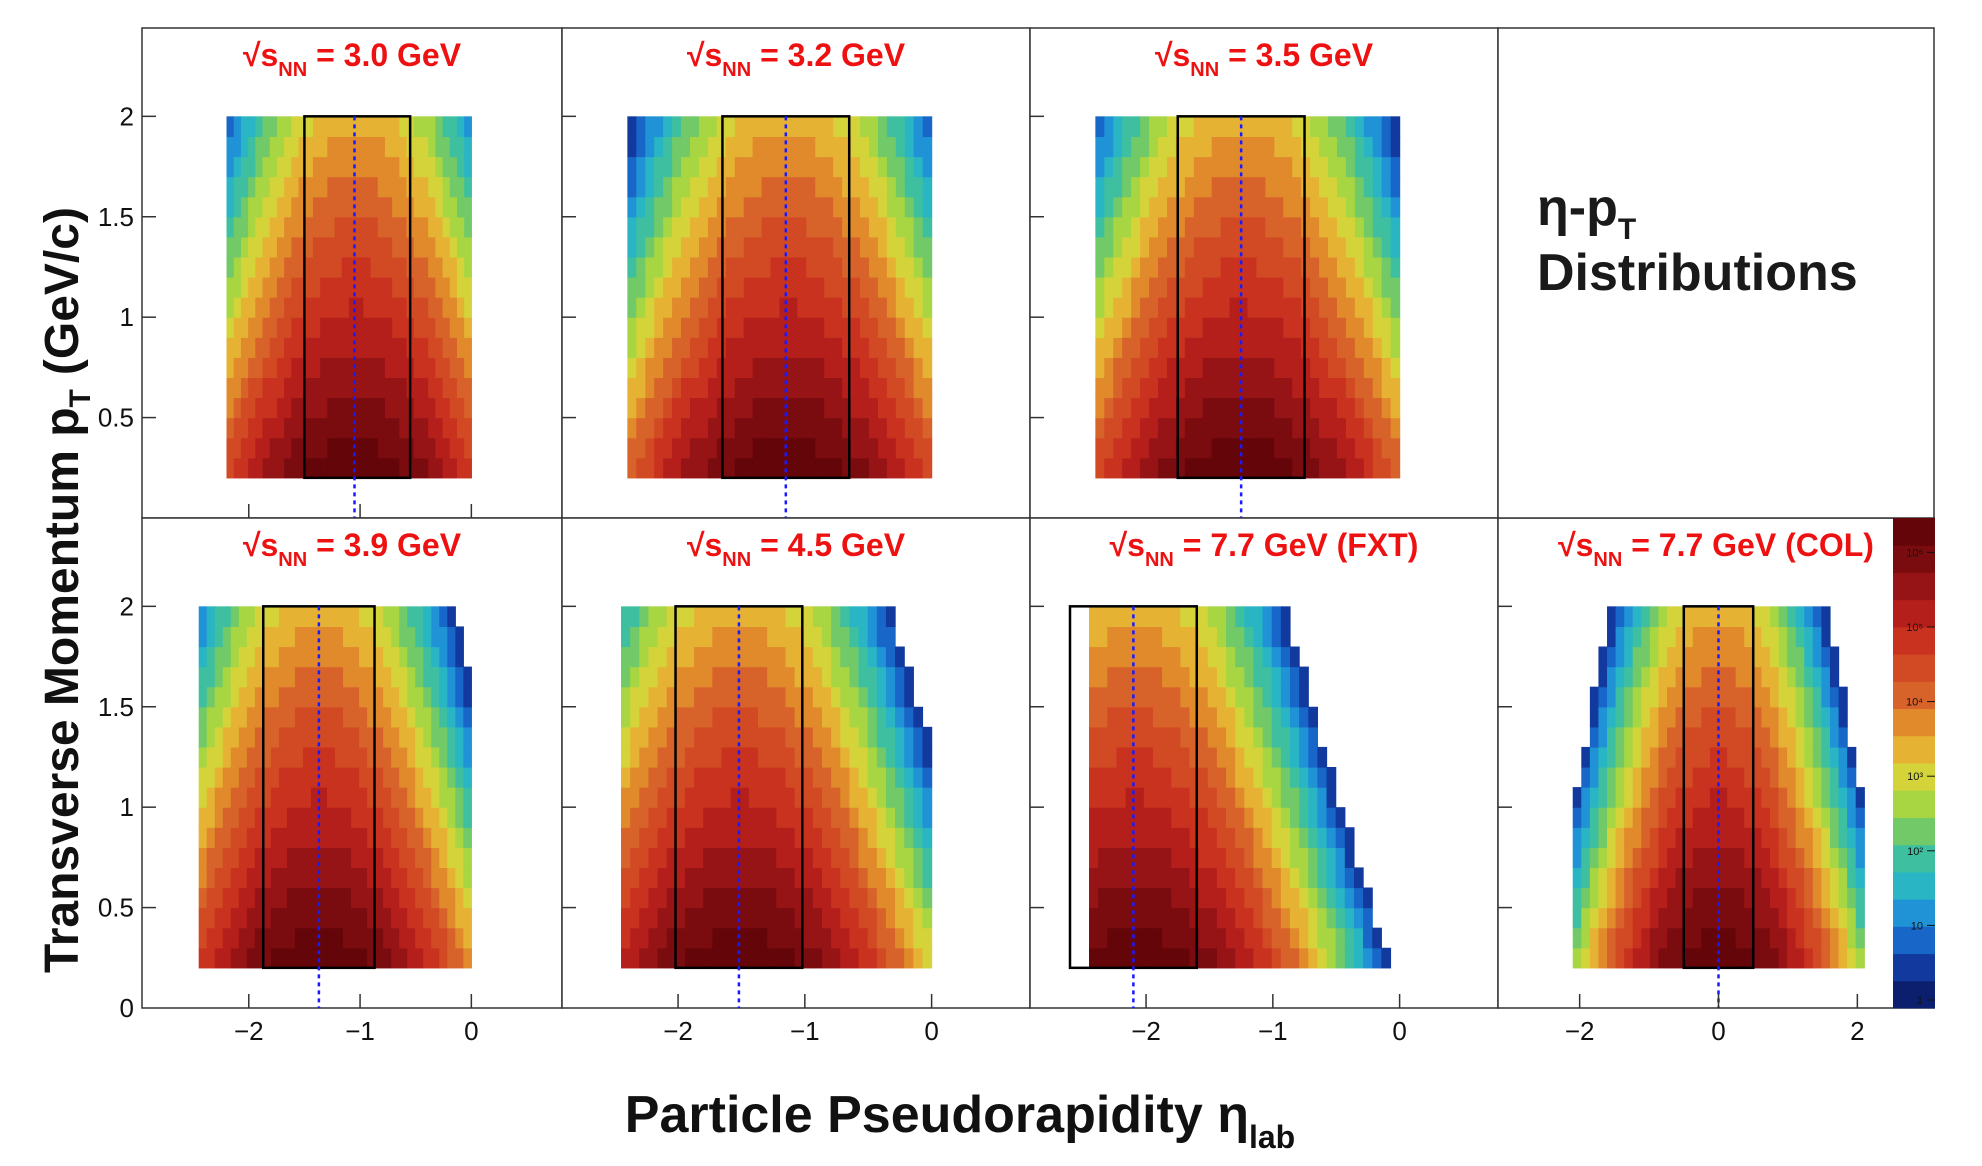  Describe the element at coordinates (1264, 781) in the screenshot. I see `panel-6: −2 −1 0√sNN = 7.7 GeV (FXT)` at that location.